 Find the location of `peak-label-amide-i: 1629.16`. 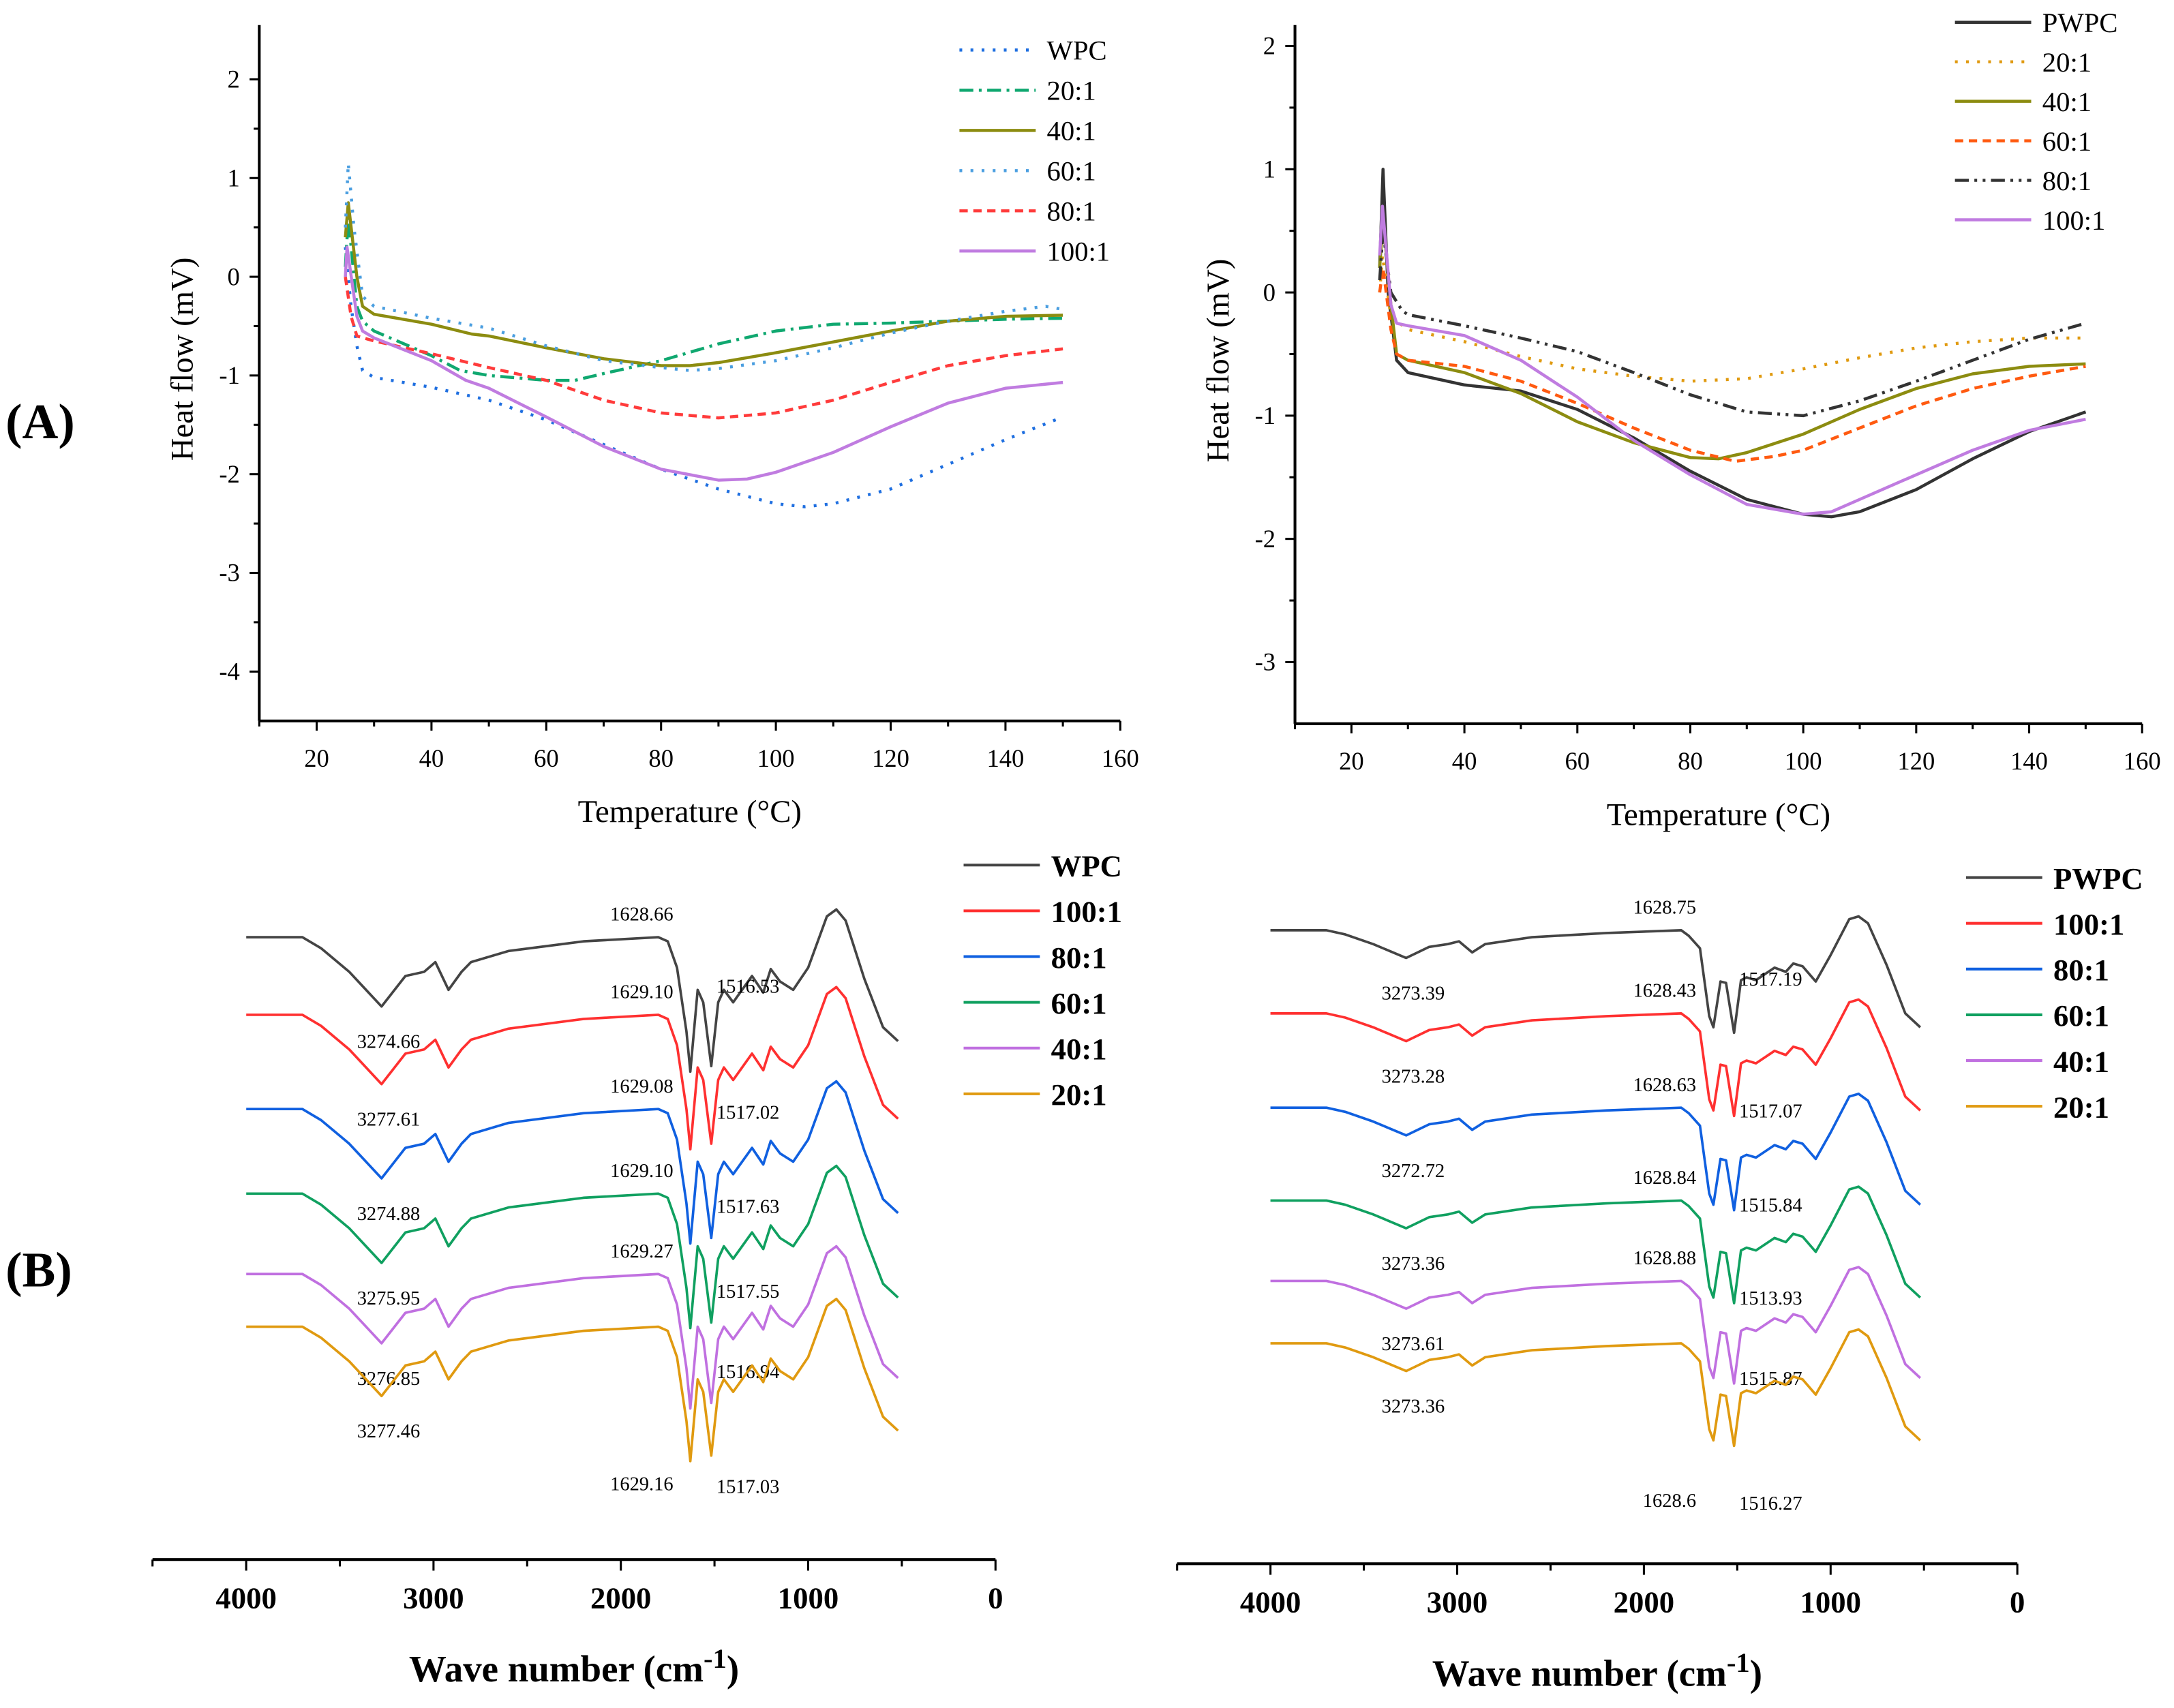

peak-label-amide-i: 1629.16 is located at coordinates (642, 1484).